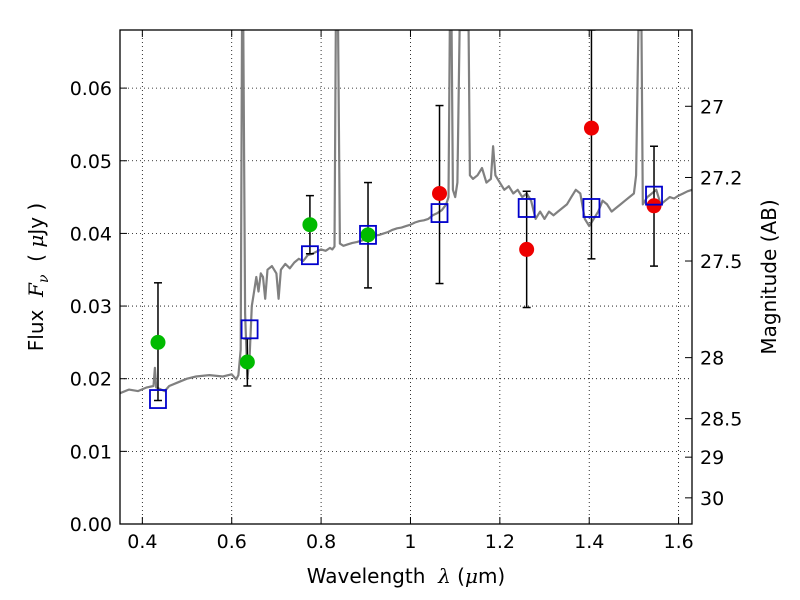  Describe the element at coordinates (721, 262) in the screenshot. I see `y2-tick-label-2: 27.5` at that location.